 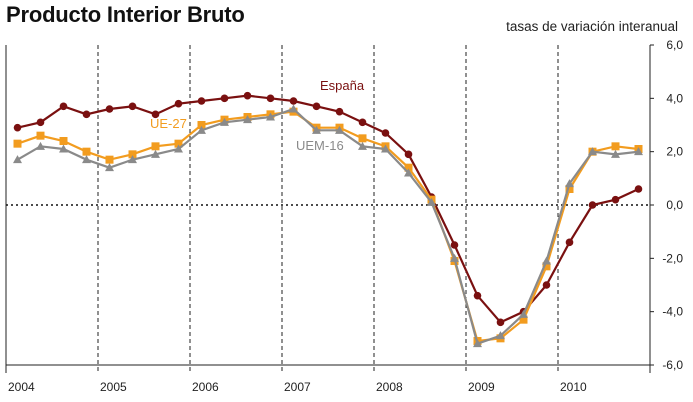 What do you see at coordinates (672, 312) in the screenshot?
I see `y-tick-label: -4,0` at bounding box center [672, 312].